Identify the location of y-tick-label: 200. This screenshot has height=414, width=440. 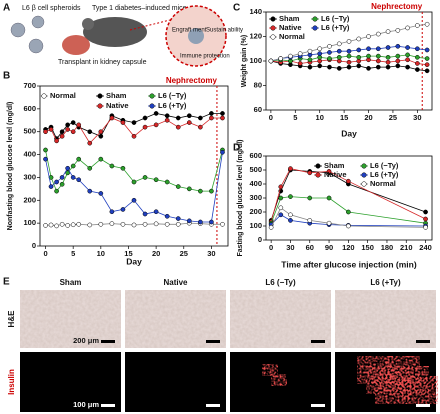
(255, 211).